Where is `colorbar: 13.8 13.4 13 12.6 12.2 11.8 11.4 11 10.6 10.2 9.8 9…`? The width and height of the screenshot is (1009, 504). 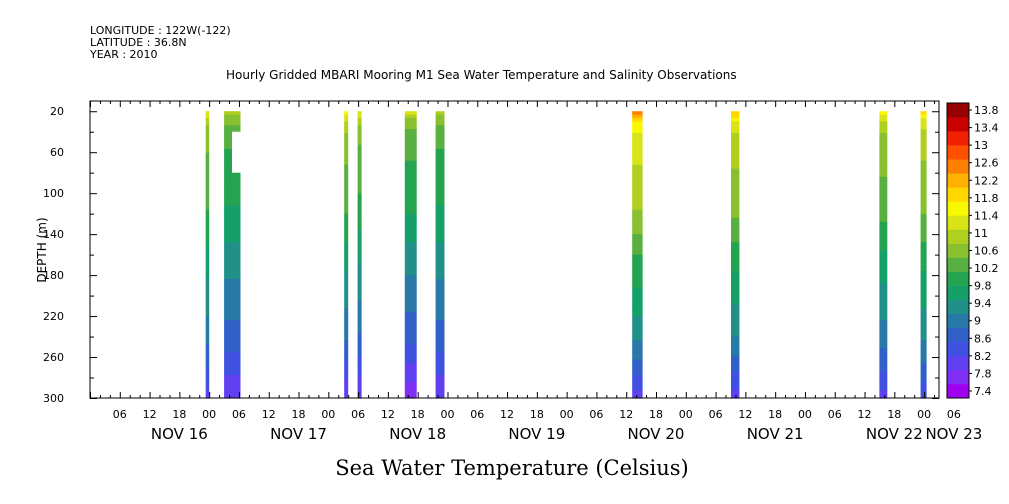 colorbar: 13.8 13.4 13 12.6 12.2 11.8 11.4 11 10.6 10.2 9.8 9… is located at coordinates (972, 250).